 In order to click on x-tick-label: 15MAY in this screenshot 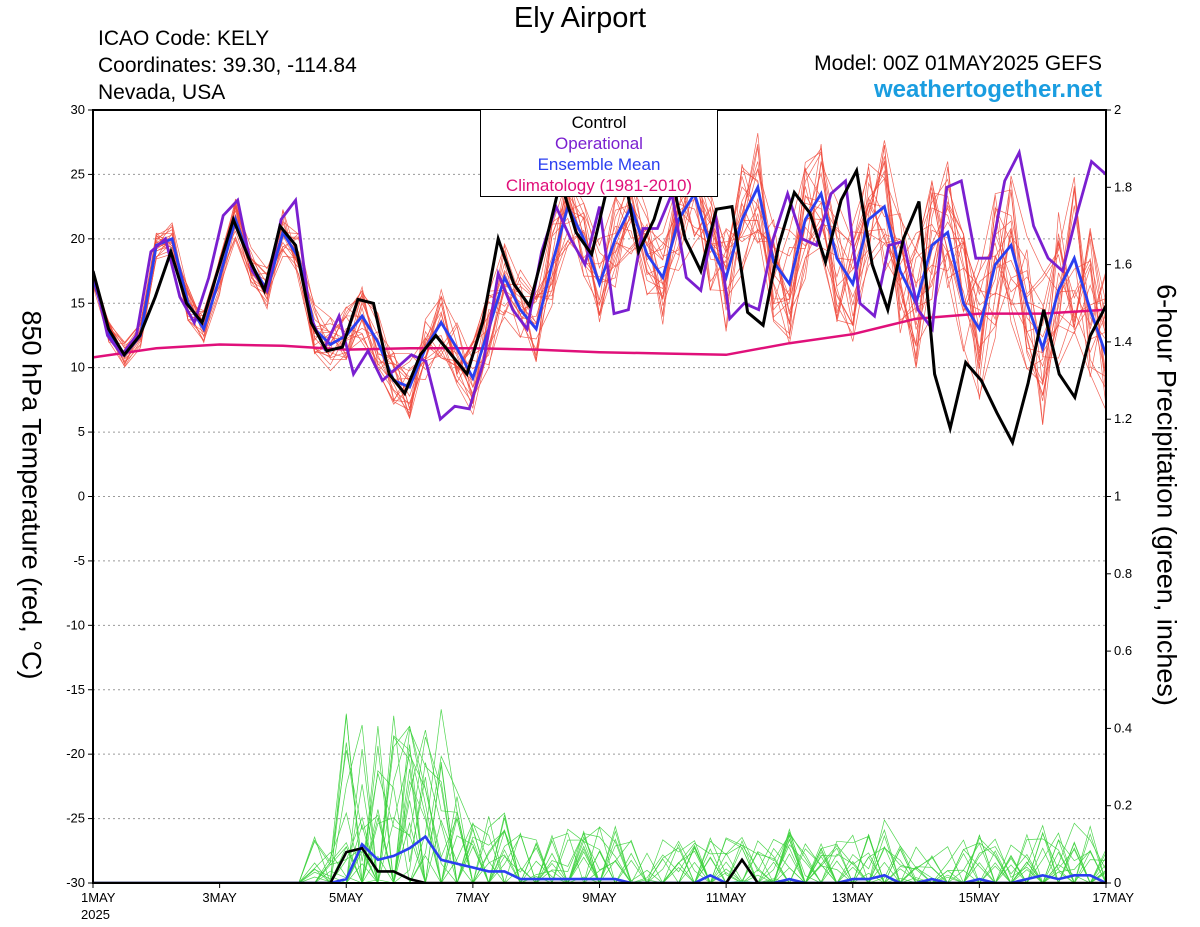, I will do `click(980, 897)`.